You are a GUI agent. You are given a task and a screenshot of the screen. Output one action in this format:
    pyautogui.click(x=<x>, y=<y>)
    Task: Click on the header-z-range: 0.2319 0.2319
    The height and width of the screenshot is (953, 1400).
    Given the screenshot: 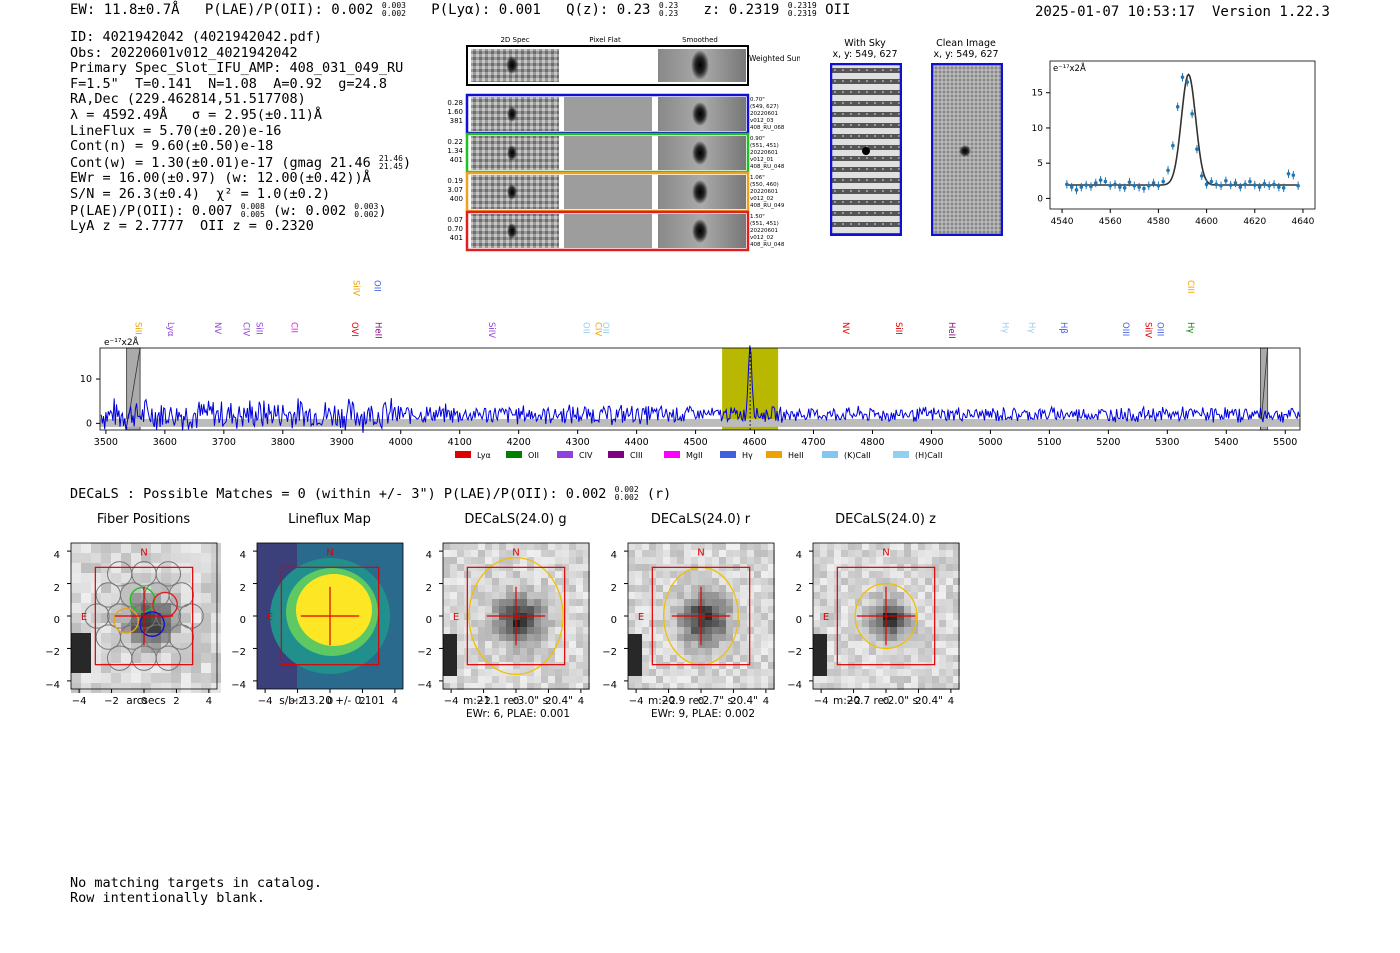 What is the action you would take?
    pyautogui.click(x=802, y=9)
    